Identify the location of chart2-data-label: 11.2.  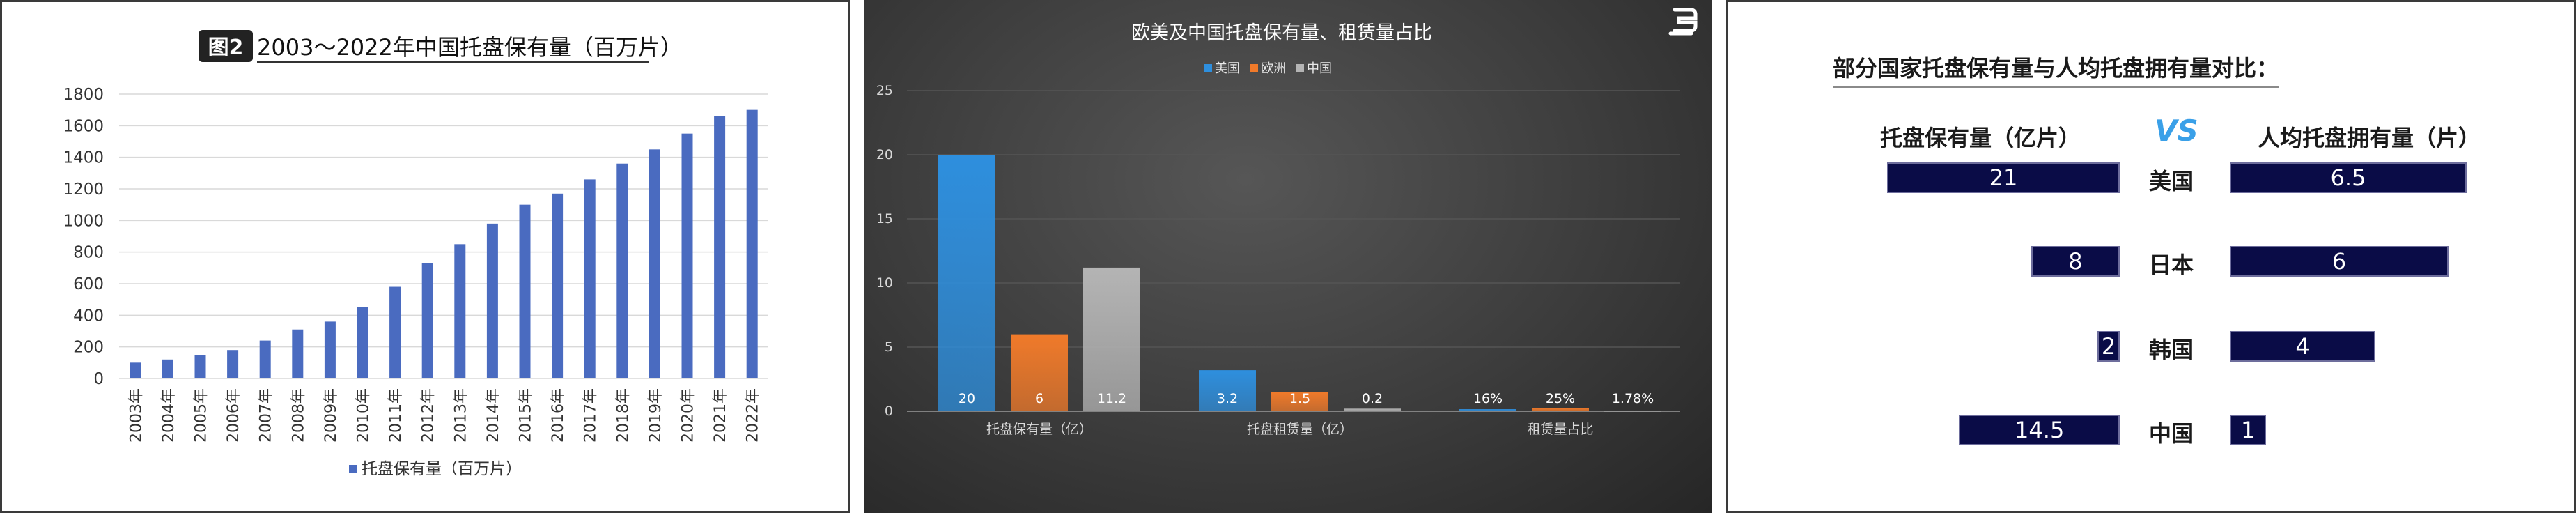
(1111, 398).